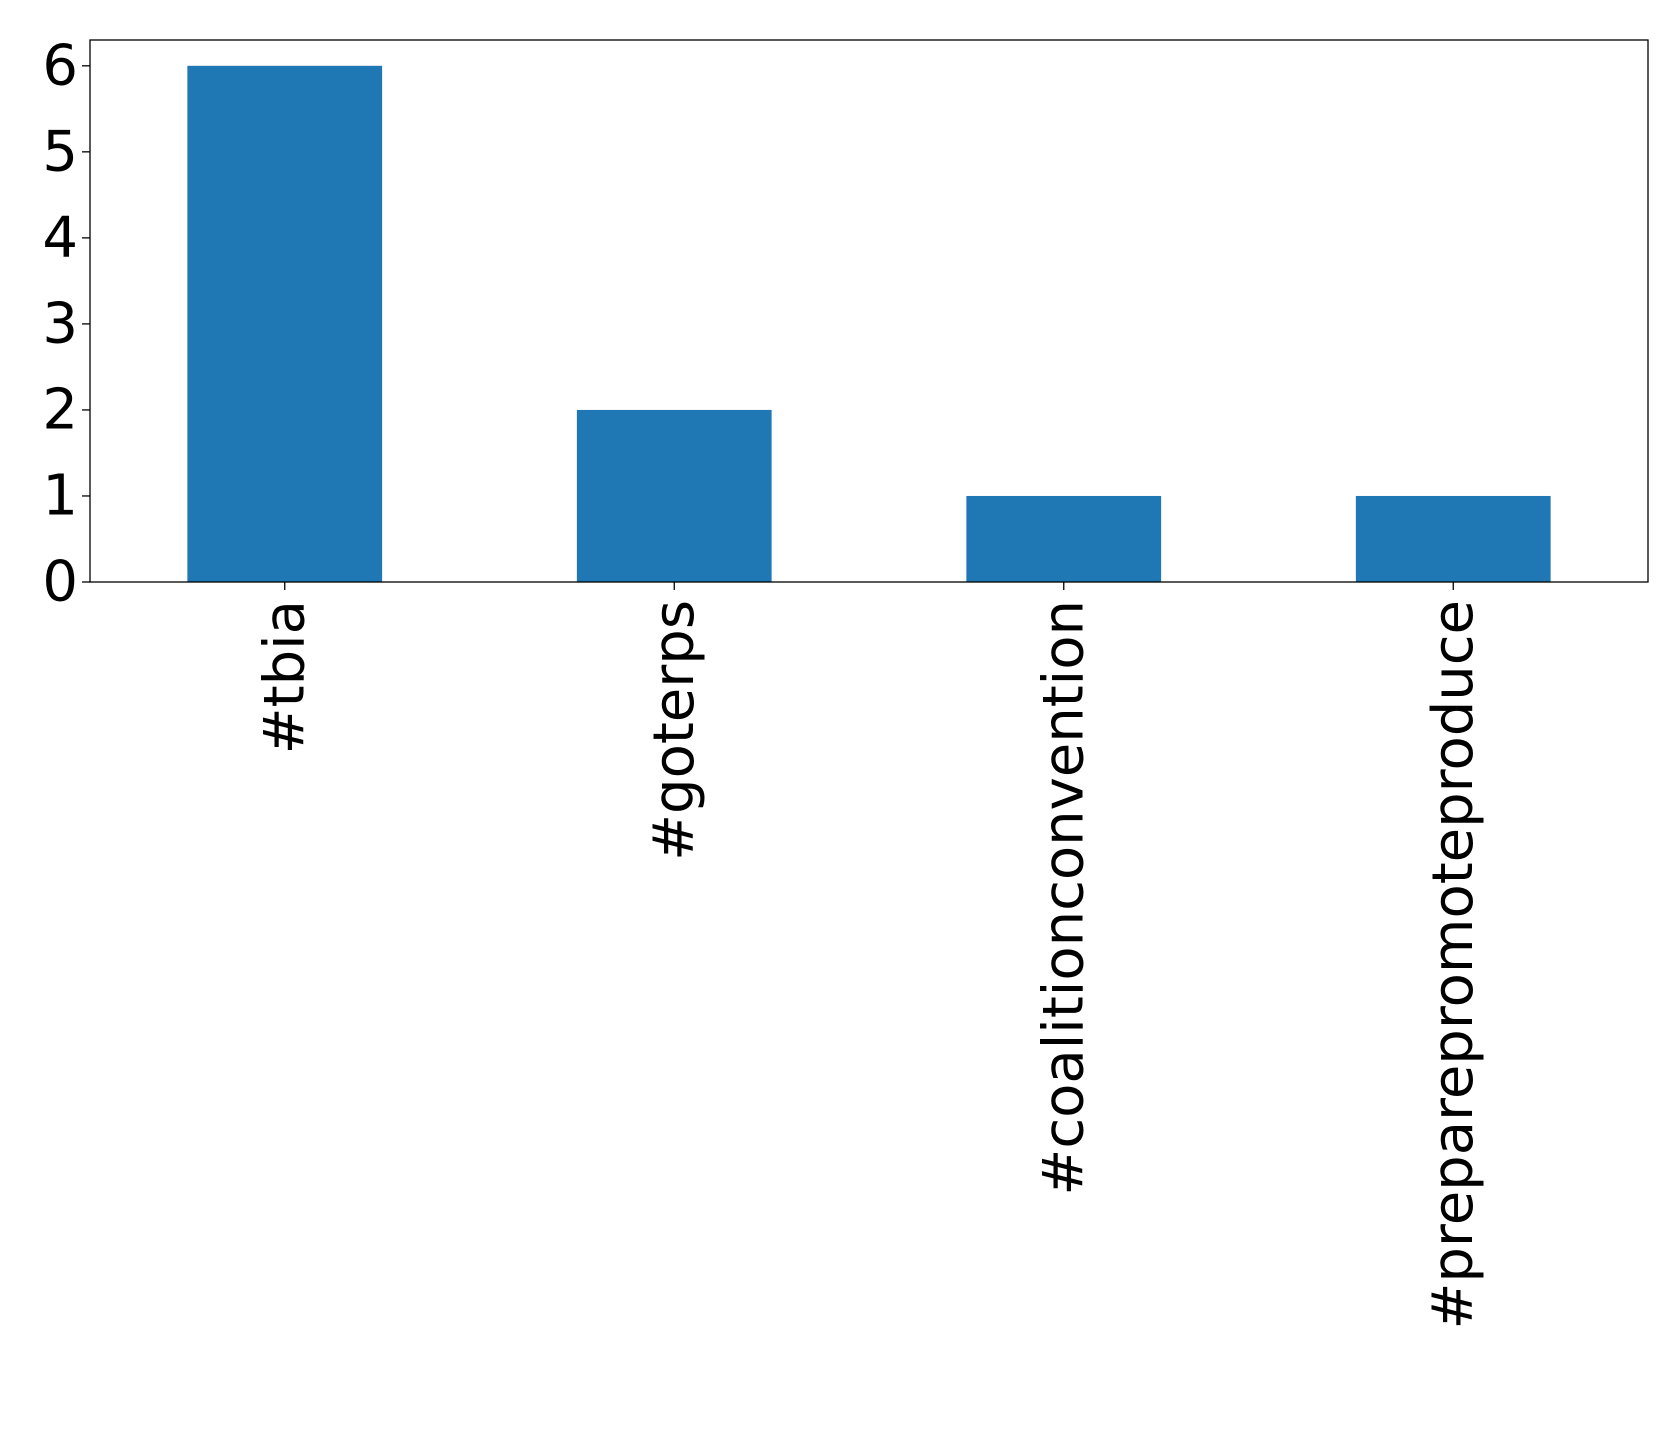  What do you see at coordinates (60, 495) in the screenshot?
I see `y-tick-label: 1` at bounding box center [60, 495].